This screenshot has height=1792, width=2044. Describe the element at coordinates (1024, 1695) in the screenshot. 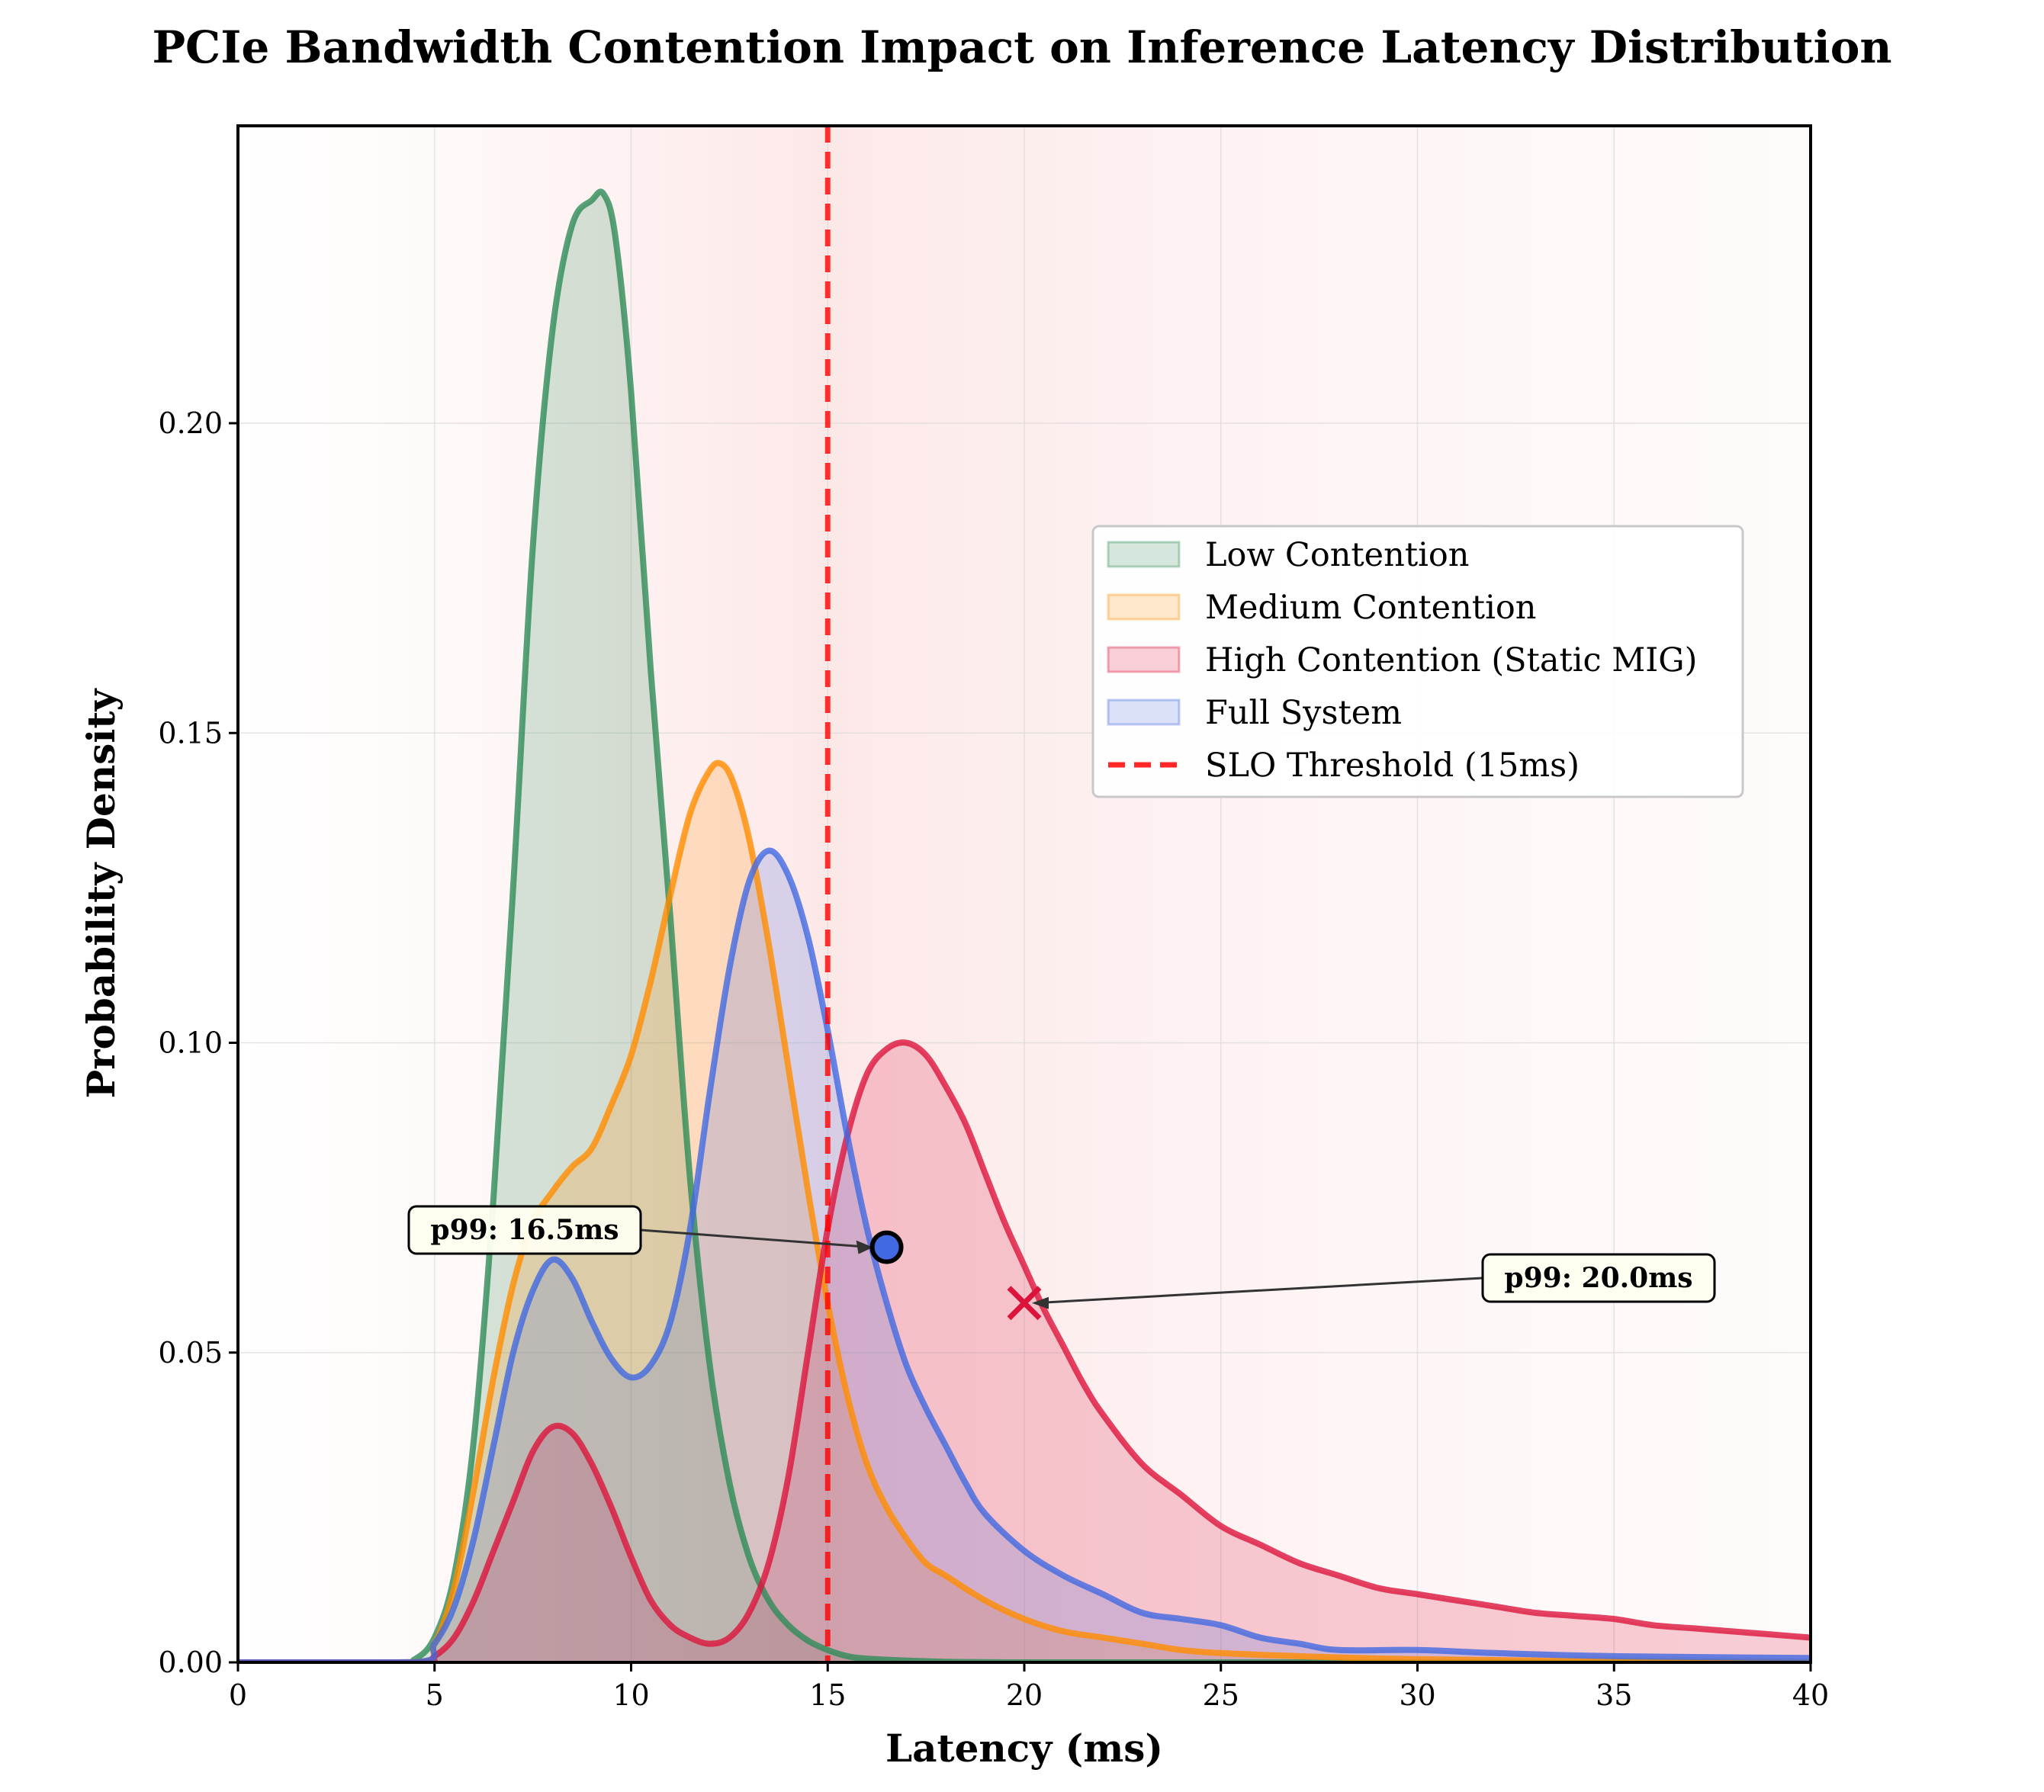

I see `x-tick-label-4: 20` at that location.